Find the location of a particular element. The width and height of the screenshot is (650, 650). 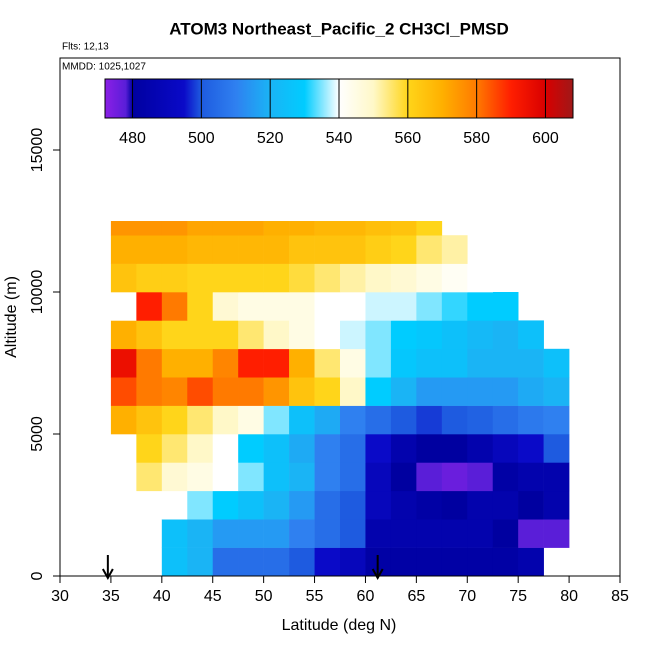

x-tick-label: 45 is located at coordinates (213, 596).